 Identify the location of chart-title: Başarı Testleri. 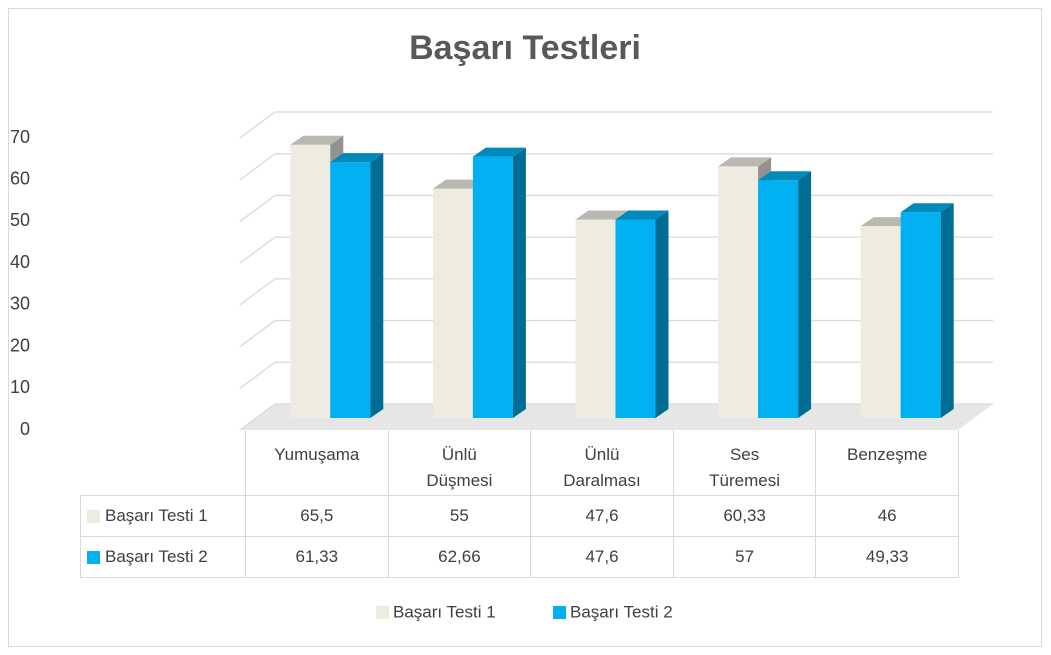
(525, 48).